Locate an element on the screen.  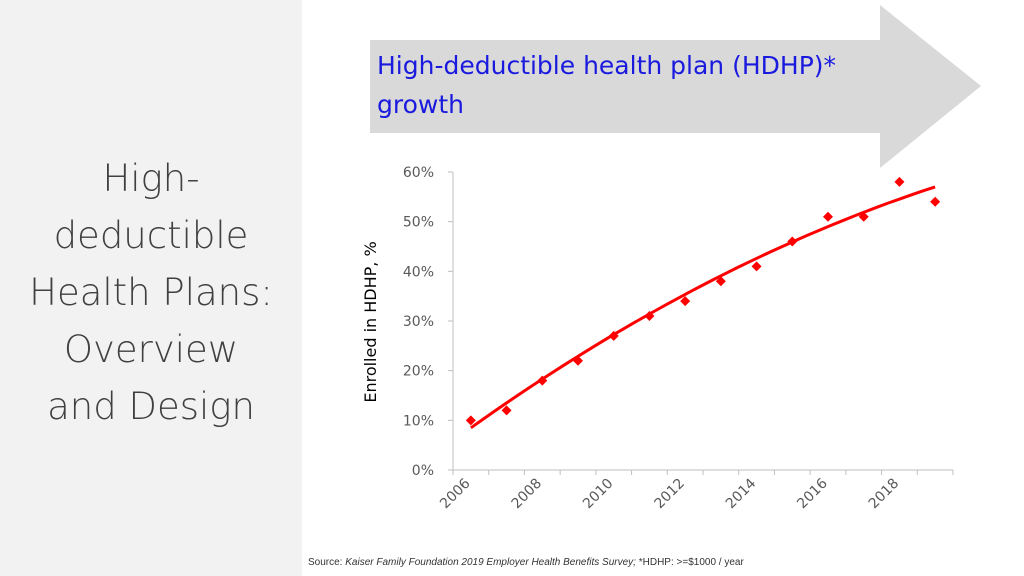
slide-title-line: deductible is located at coordinates (151, 235).